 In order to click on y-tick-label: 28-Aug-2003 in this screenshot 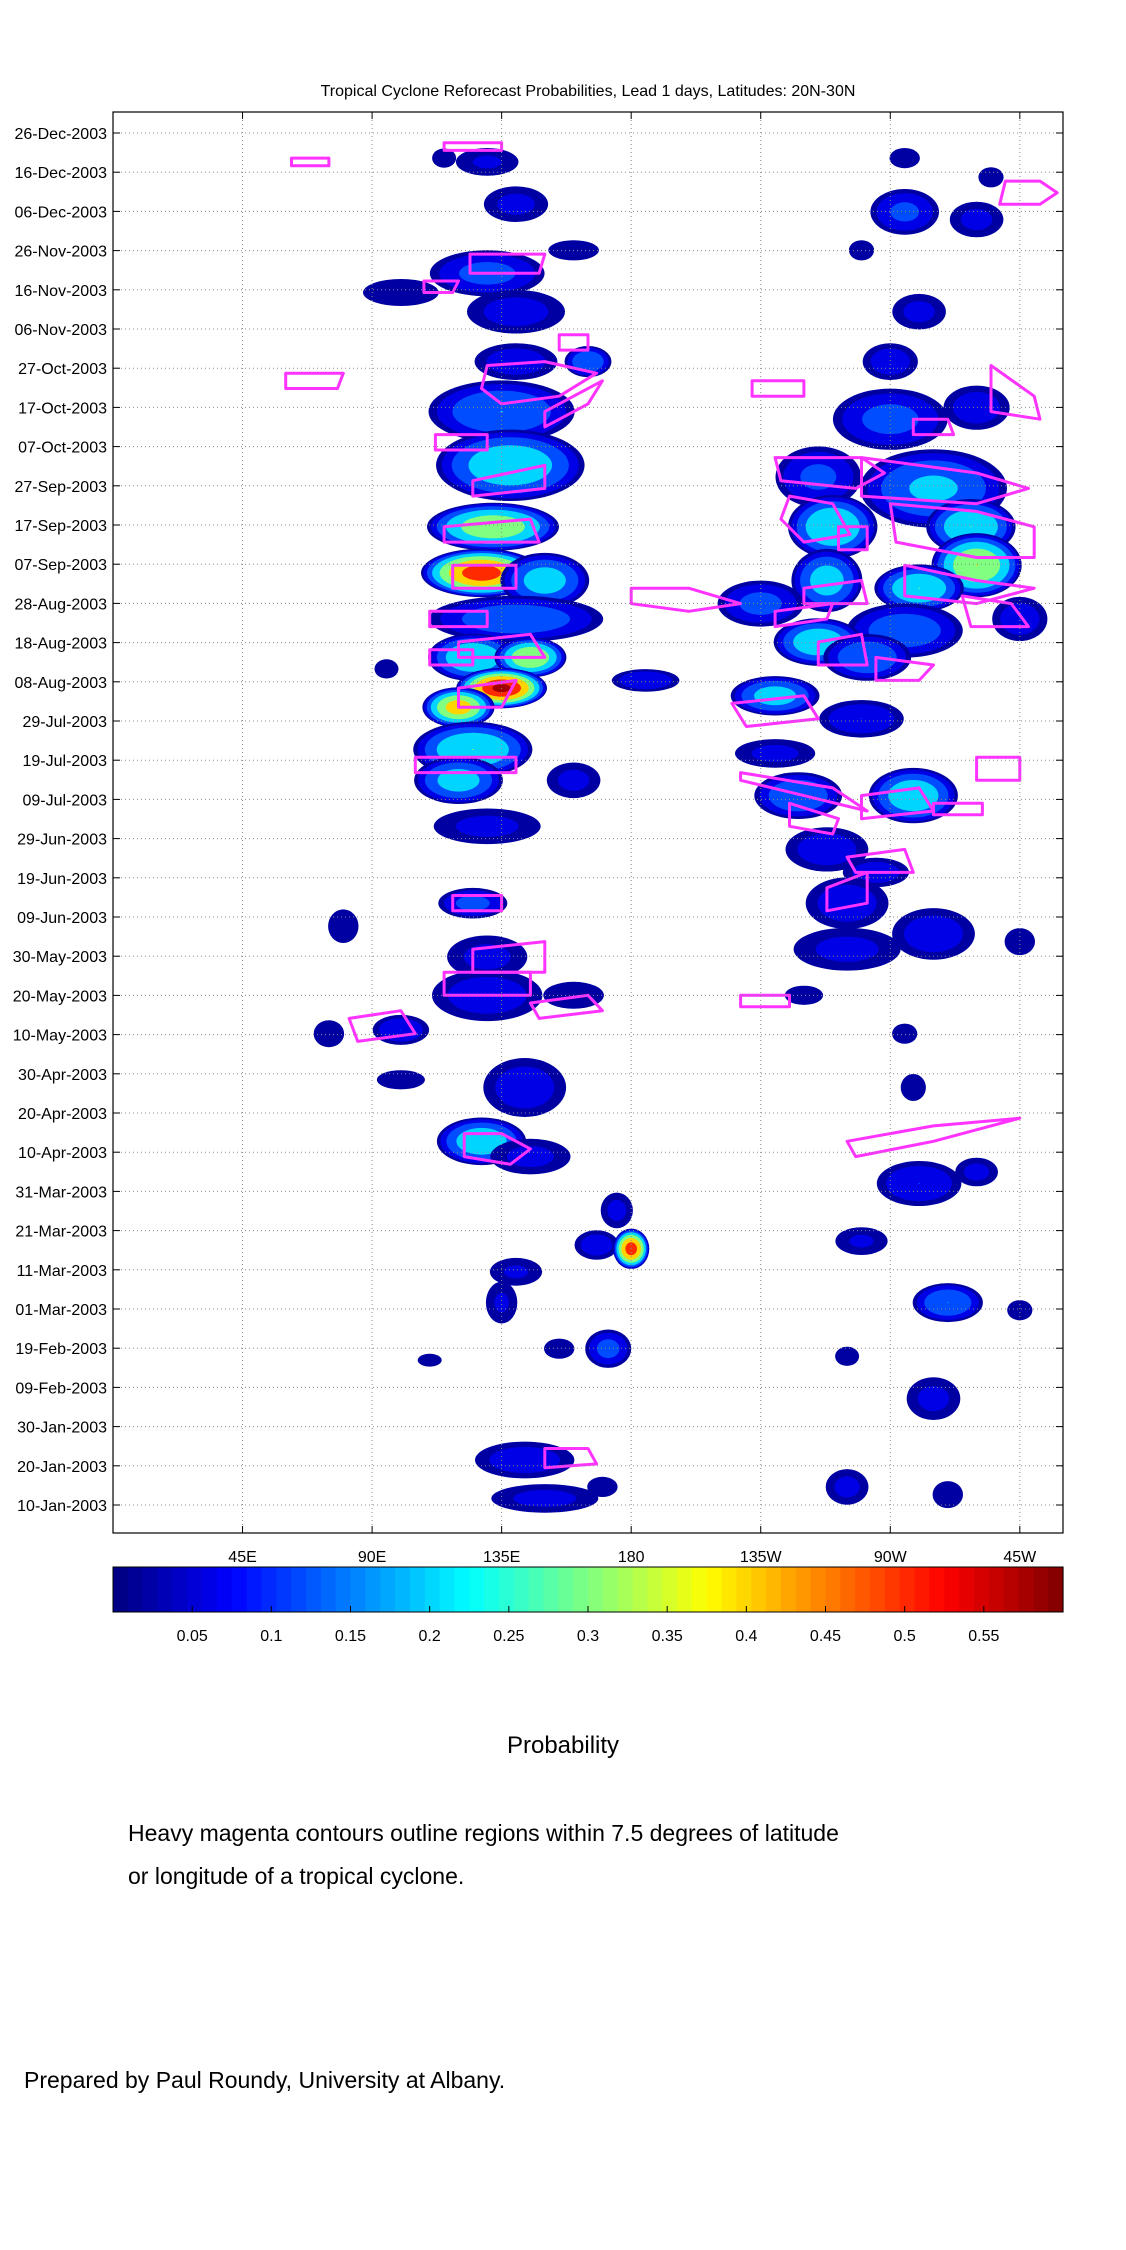, I will do `click(60, 604)`.